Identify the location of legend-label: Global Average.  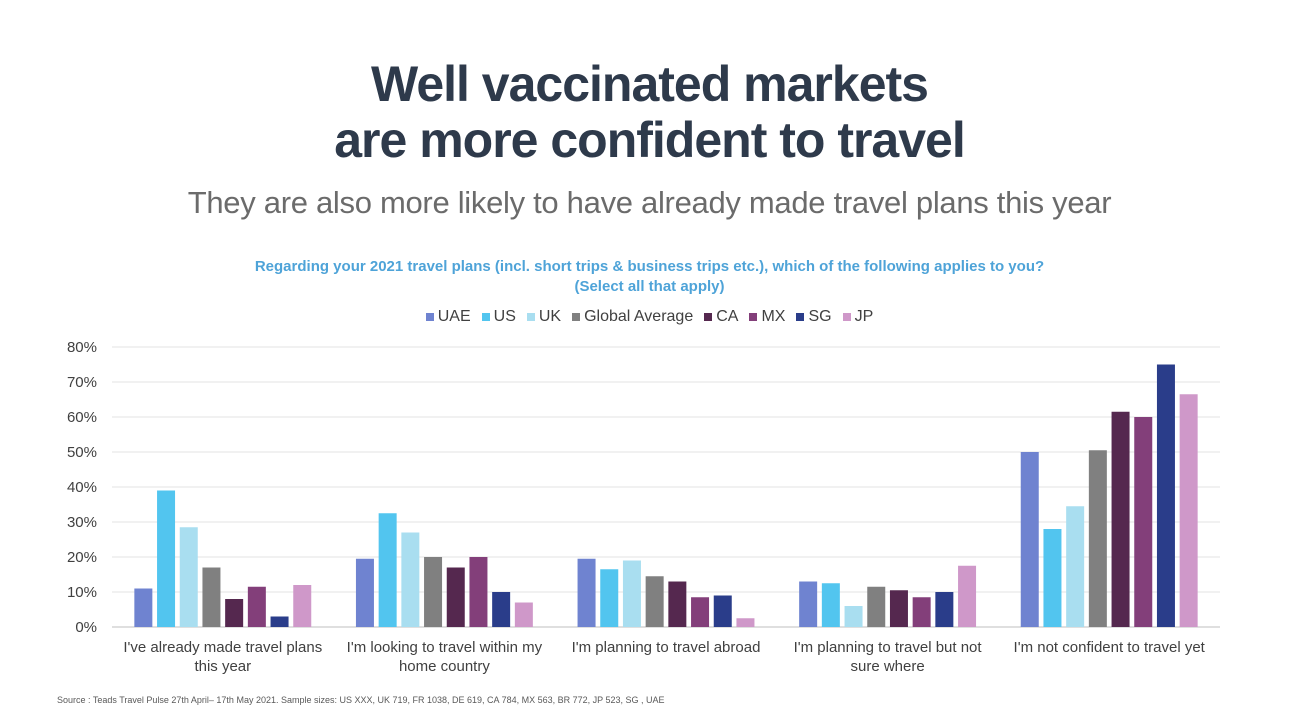
(639, 316).